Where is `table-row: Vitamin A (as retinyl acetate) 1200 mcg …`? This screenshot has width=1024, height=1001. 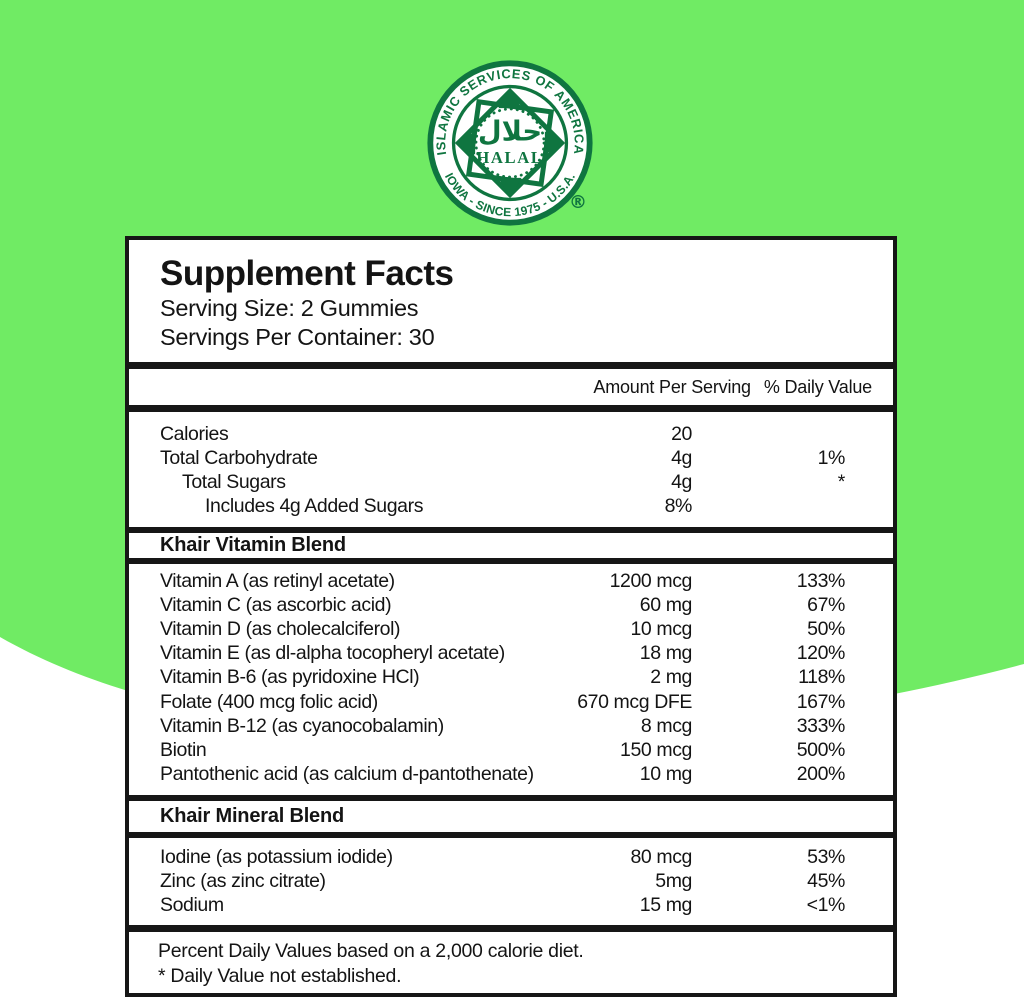 table-row: Vitamin A (as retinyl acetate) 1200 mcg … is located at coordinates (502, 581).